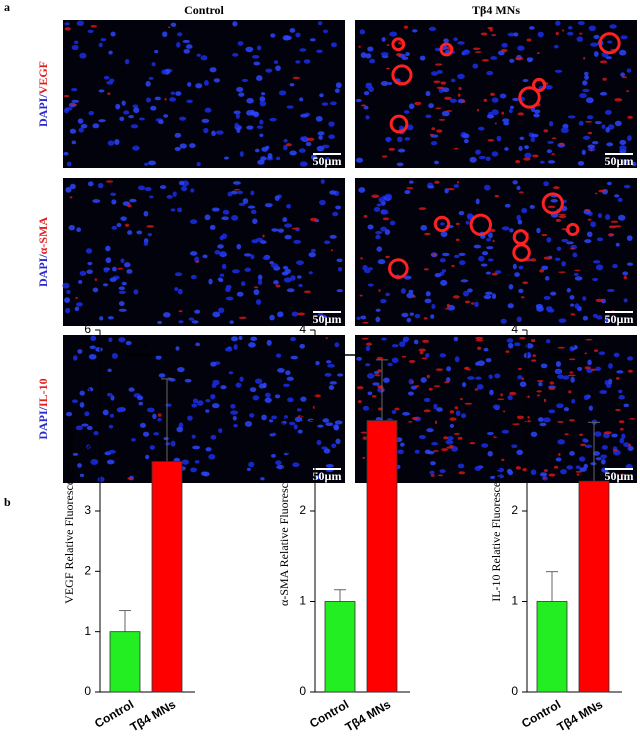 Image resolution: width=640 pixels, height=750 pixels. Describe the element at coordinates (204, 409) in the screenshot. I see `micrograph: 50µm` at that location.